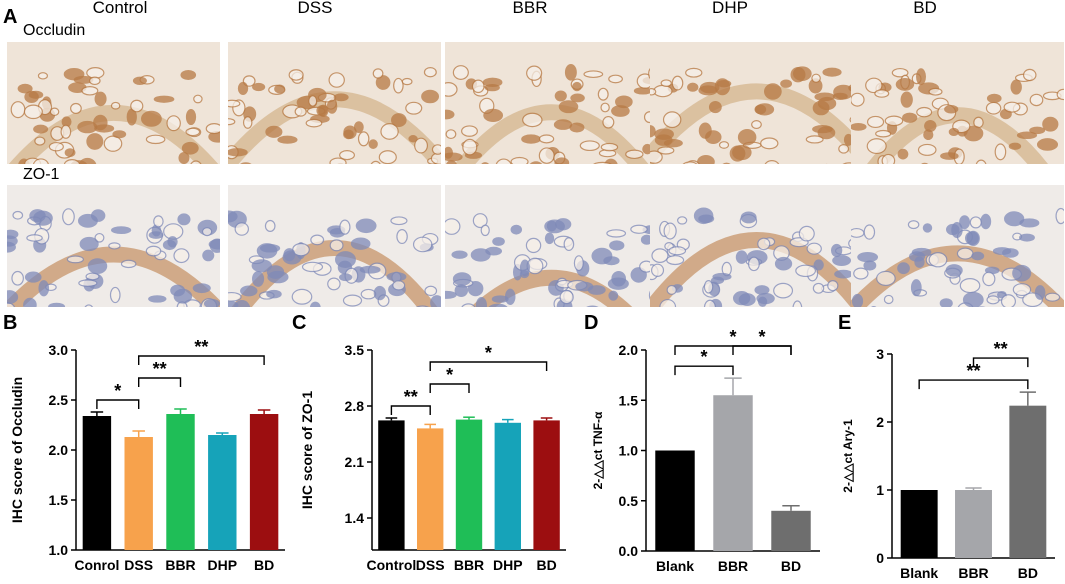 The width and height of the screenshot is (1065, 584). Describe the element at coordinates (315, 8) in the screenshot. I see `column-header-dss: DSS` at that location.